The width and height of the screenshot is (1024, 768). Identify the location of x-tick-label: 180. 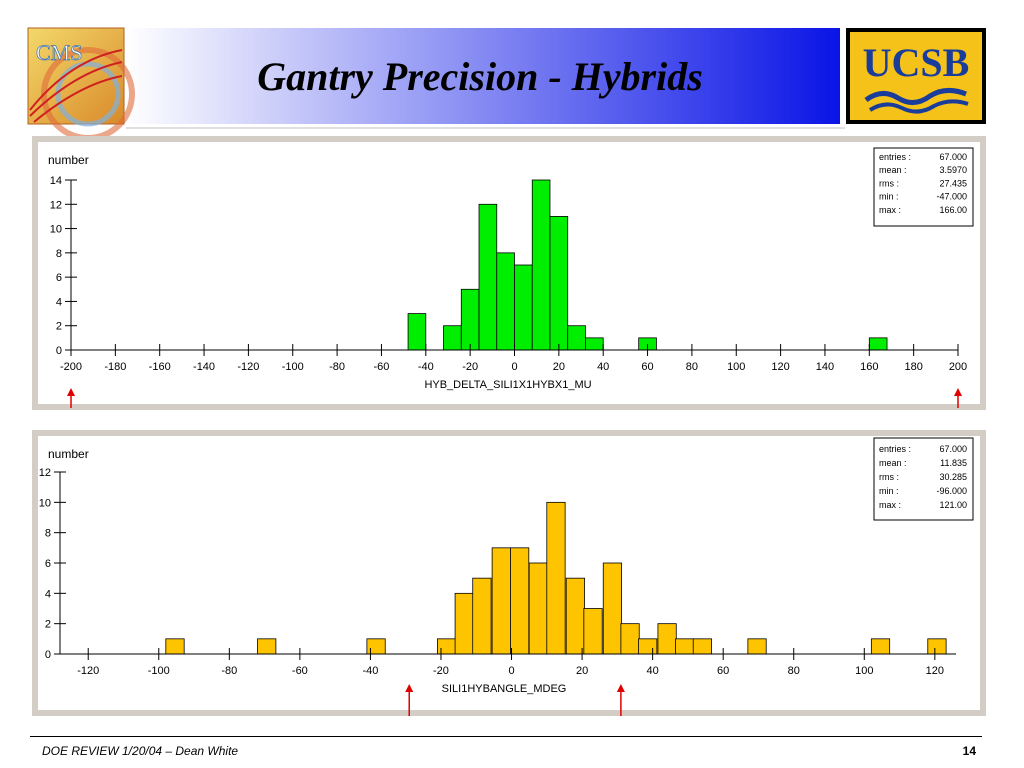
(913, 367).